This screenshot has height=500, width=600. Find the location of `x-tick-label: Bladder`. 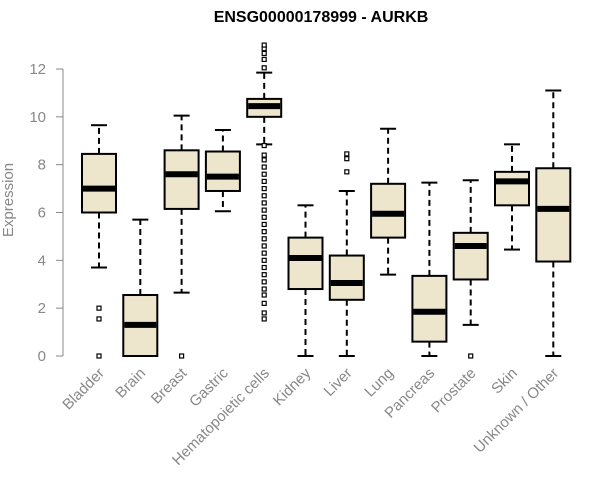

x-tick-label: Bladder is located at coordinates (83, 389).